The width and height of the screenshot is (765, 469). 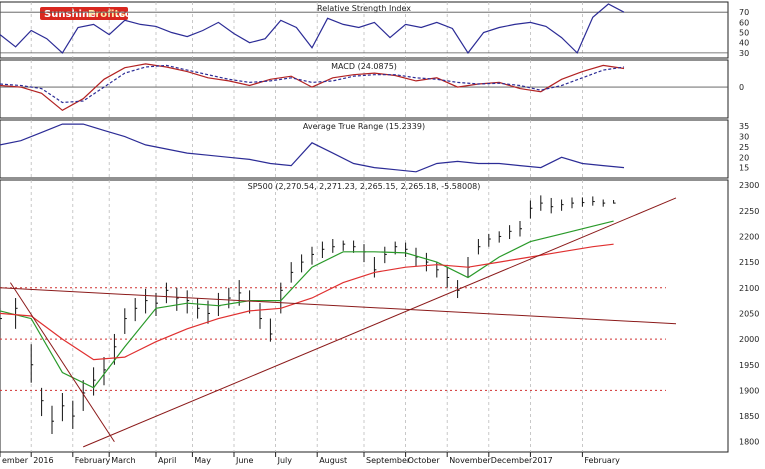 I want to click on y-tick-label: 40, so click(x=744, y=43).